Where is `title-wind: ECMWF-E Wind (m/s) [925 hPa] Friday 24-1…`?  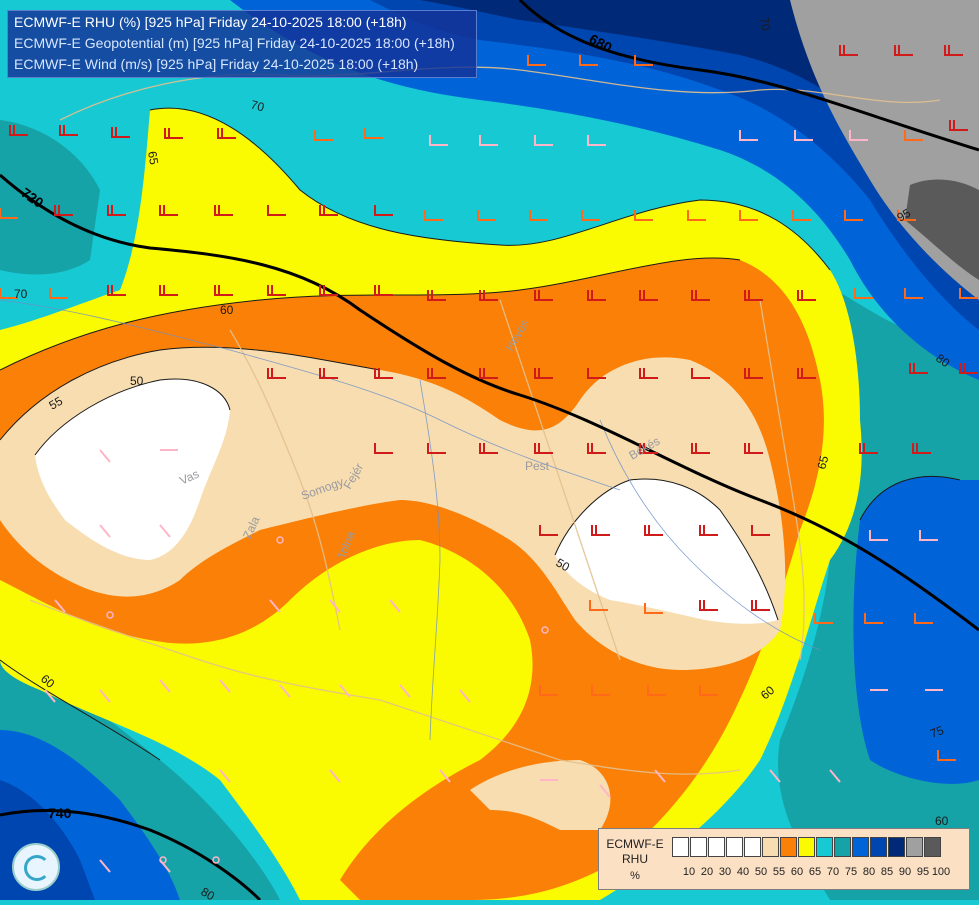 title-wind: ECMWF-E Wind (m/s) [925 hPa] Friday 24-1… is located at coordinates (216, 64).